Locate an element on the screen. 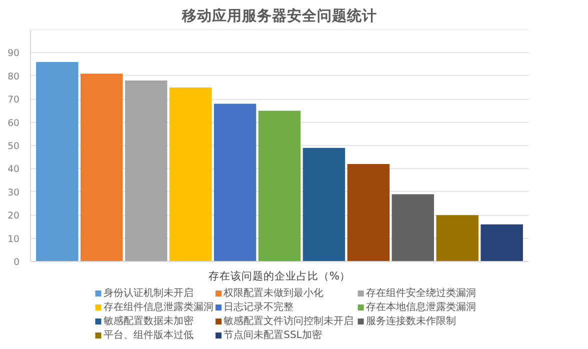 Image resolution: width=588 pixels, height=349 pixels. legend-label: 平台、组件版本过低 is located at coordinates (148, 335).